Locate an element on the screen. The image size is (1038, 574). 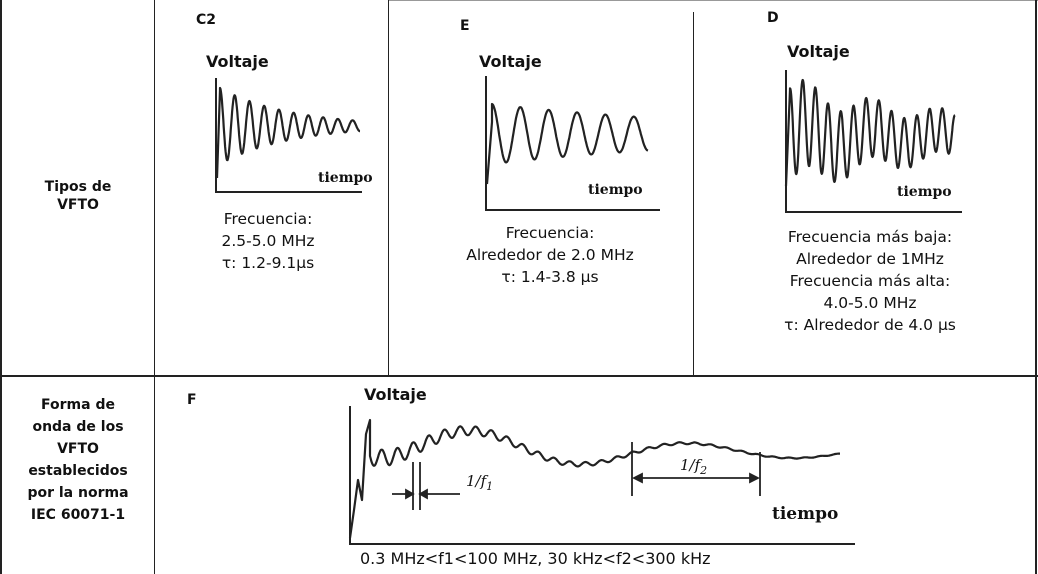
desc-line: τ: 1.4-3.8 μs is located at coordinates (550, 277).